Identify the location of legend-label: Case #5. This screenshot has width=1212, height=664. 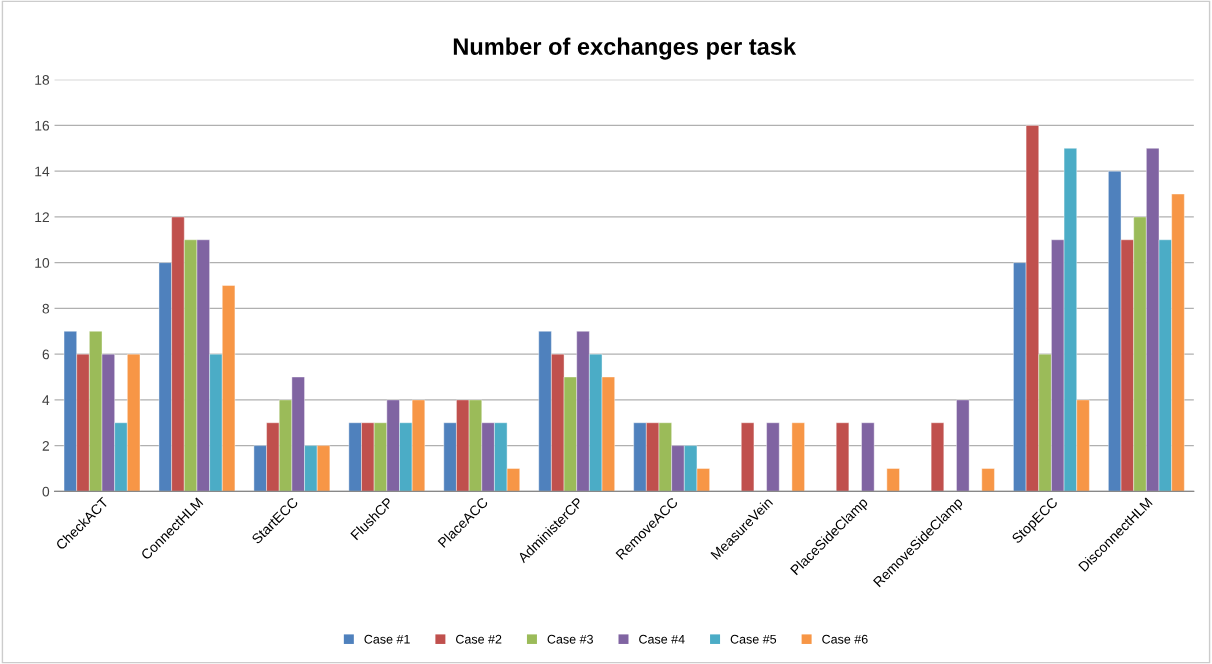
(753, 639).